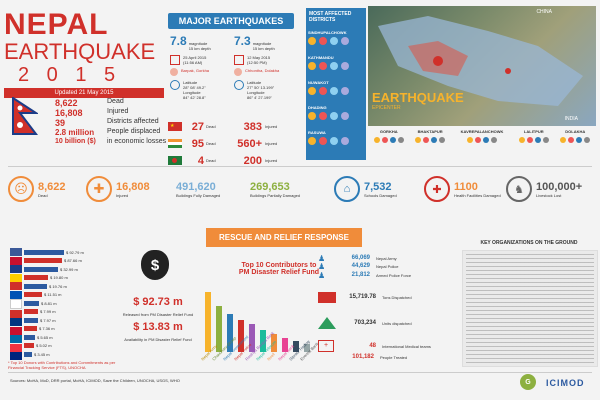 The width and height of the screenshot is (600, 400). What do you see at coordinates (388, 136) in the screenshot?
I see `district-item: GORKHA` at bounding box center [388, 136].